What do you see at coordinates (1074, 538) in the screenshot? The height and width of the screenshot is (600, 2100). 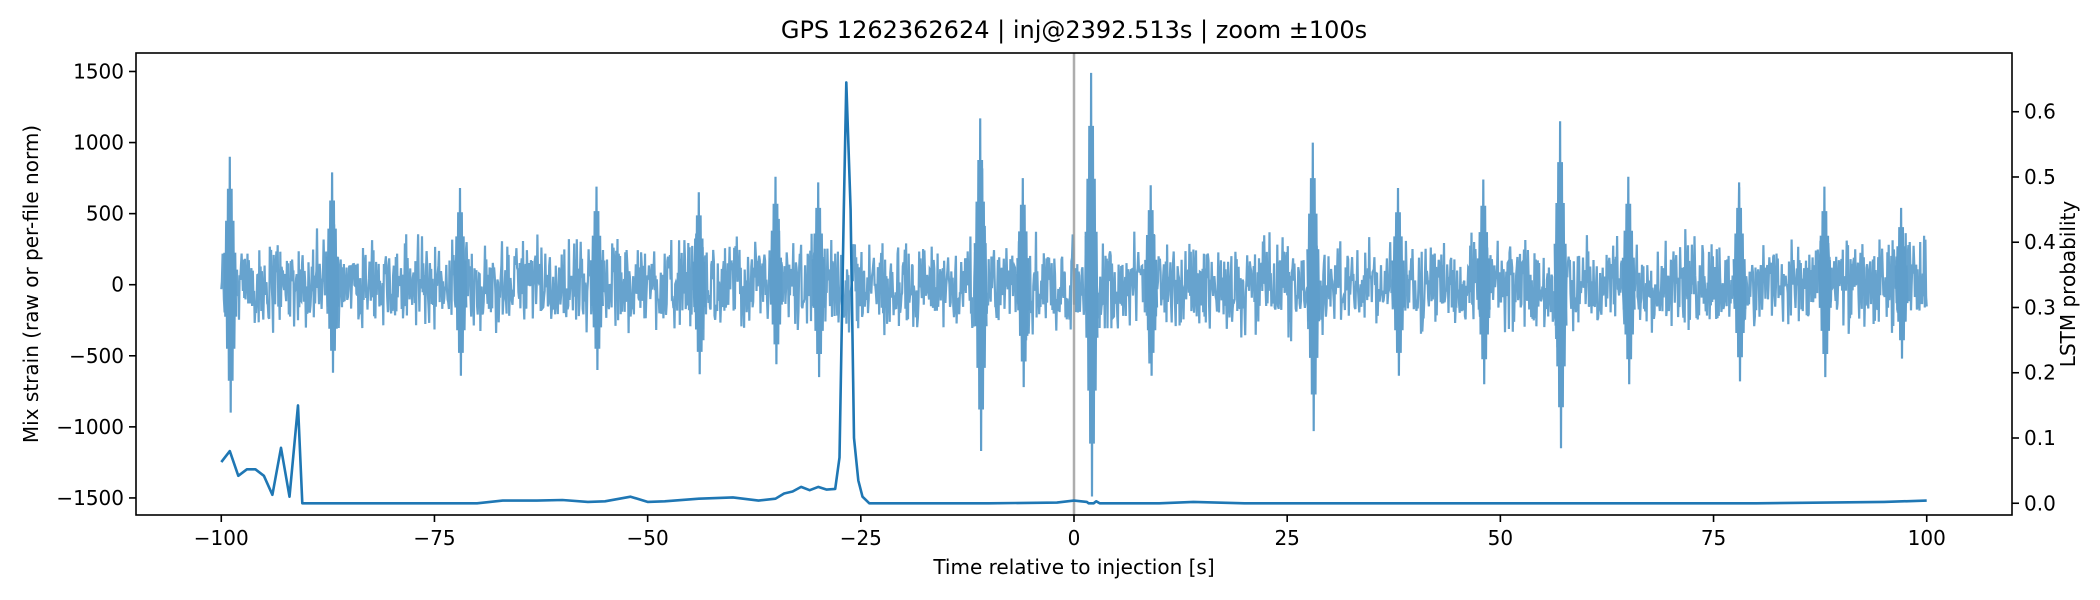 I see `x-tick-label: 0` at bounding box center [1074, 538].